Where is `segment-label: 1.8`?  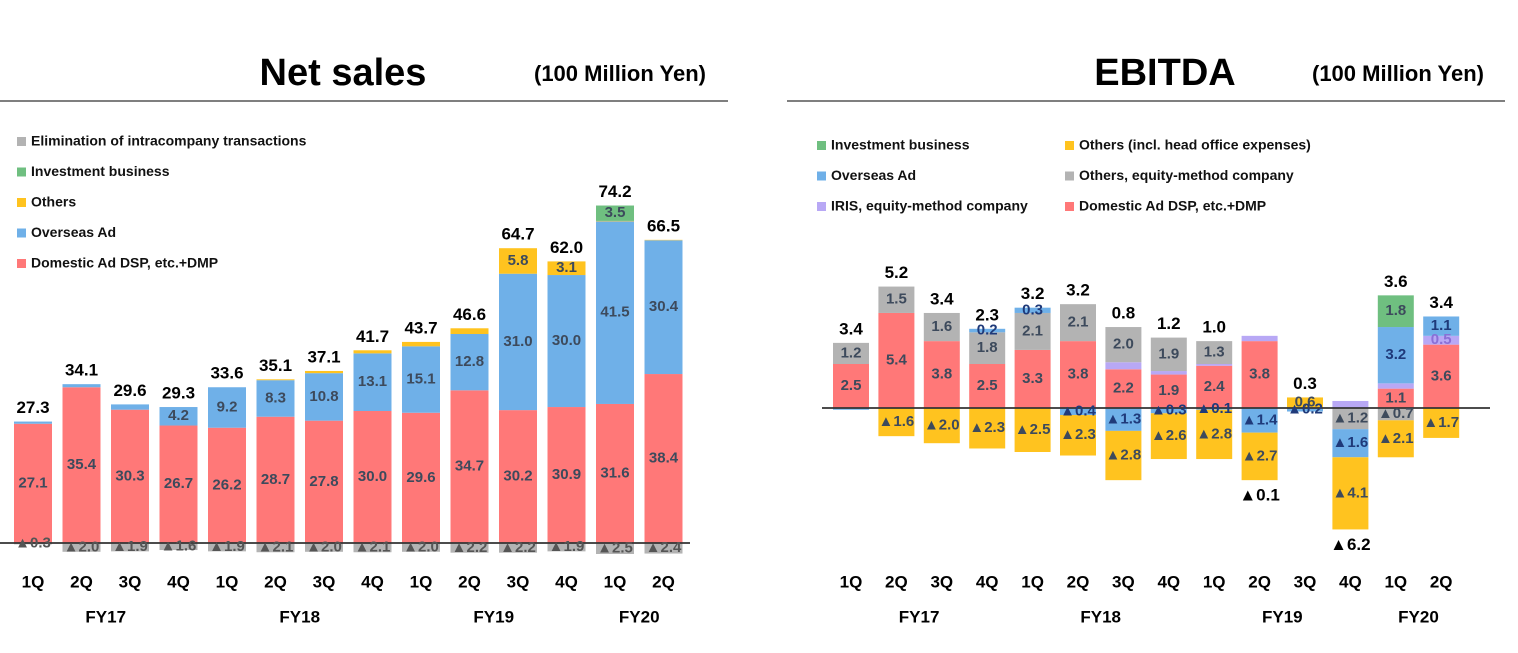 segment-label: 1.8 is located at coordinates (987, 347).